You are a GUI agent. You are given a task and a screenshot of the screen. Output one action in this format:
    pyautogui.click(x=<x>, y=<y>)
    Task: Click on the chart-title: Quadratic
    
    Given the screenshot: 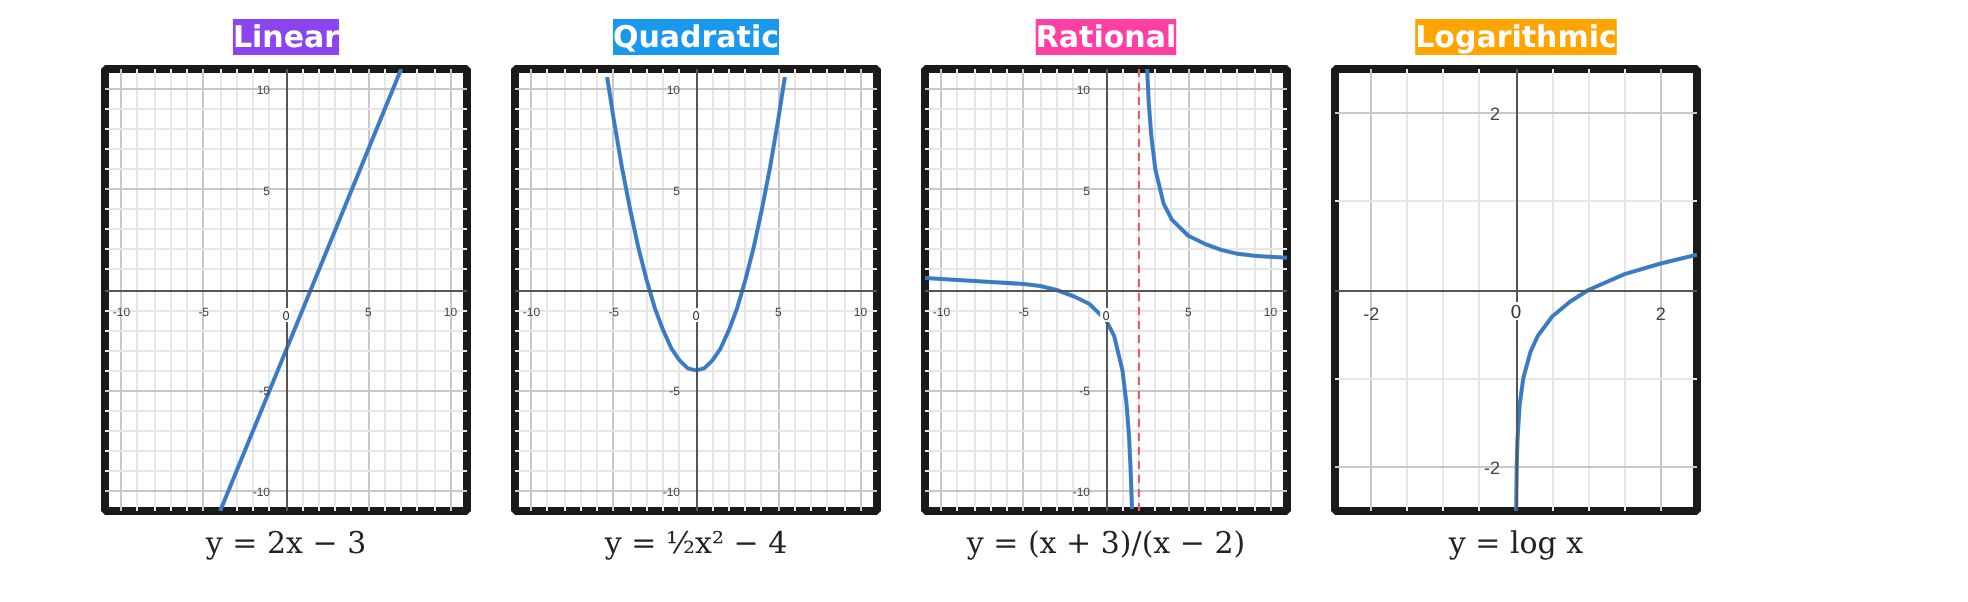 What is the action you would take?
    pyautogui.click(x=696, y=37)
    